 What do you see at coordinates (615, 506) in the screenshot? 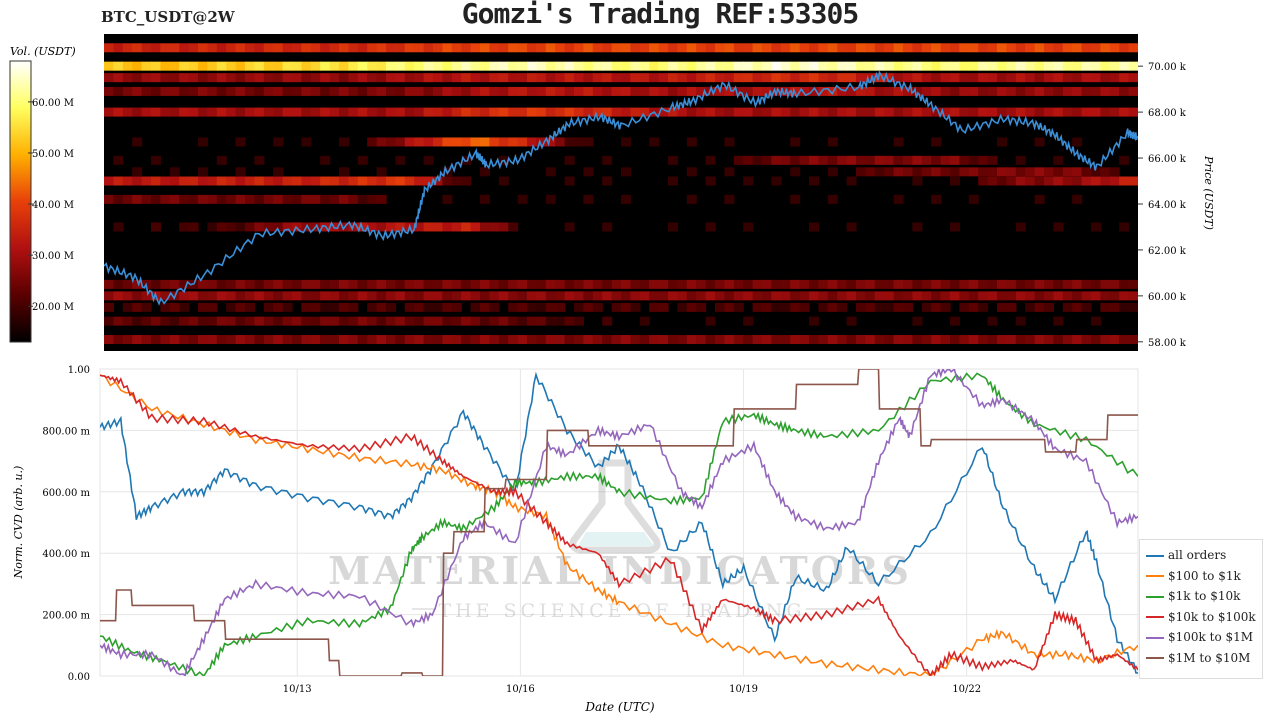
I see `flask-icon` at bounding box center [615, 506].